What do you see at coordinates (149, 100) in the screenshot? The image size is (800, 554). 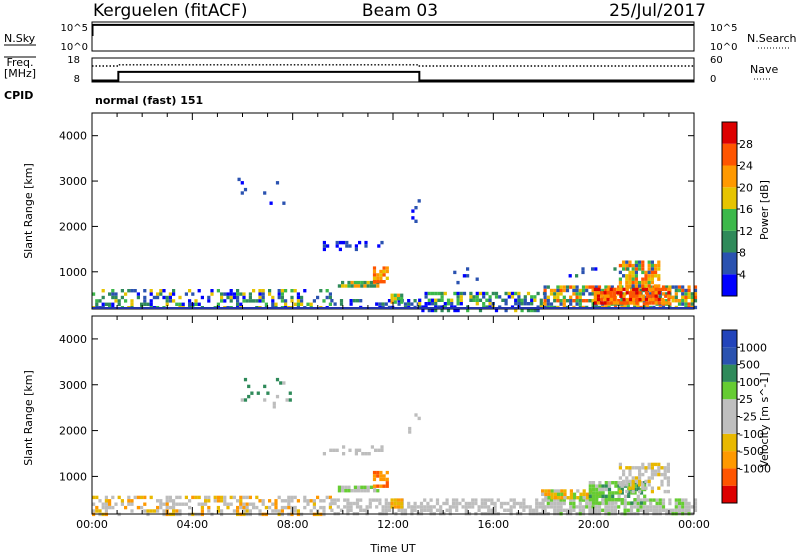 I see `cpid-text: normal (fast) 151` at bounding box center [149, 100].